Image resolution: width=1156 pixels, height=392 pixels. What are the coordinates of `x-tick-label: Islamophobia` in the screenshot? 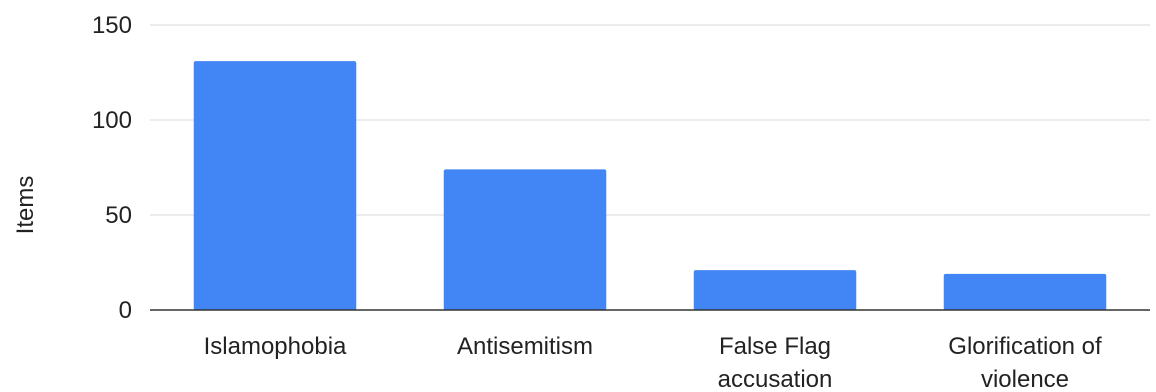 It's located at (275, 346).